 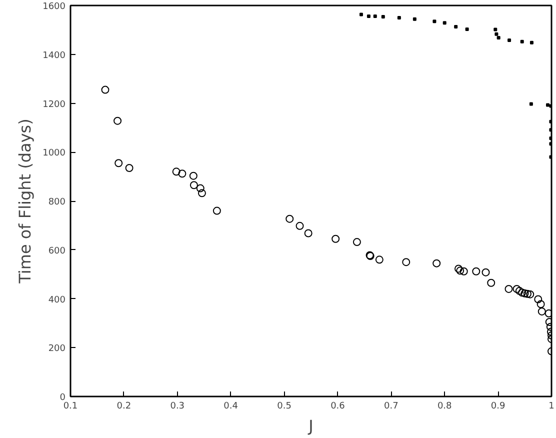 What do you see at coordinates (25, 201) in the screenshot?
I see `y-axis-title: Time of Flight (days)` at bounding box center [25, 201].